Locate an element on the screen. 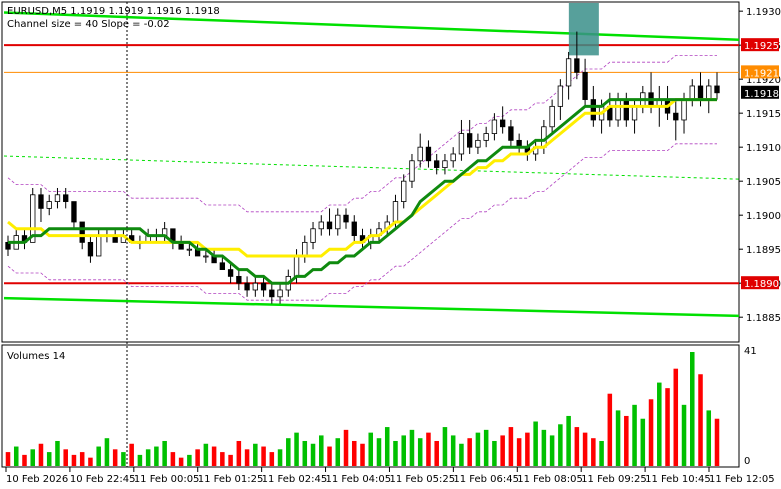 Image resolution: width=781 pixels, height=489 pixels. time-tick-label: 11 Feb 04:05 is located at coordinates (359, 479).